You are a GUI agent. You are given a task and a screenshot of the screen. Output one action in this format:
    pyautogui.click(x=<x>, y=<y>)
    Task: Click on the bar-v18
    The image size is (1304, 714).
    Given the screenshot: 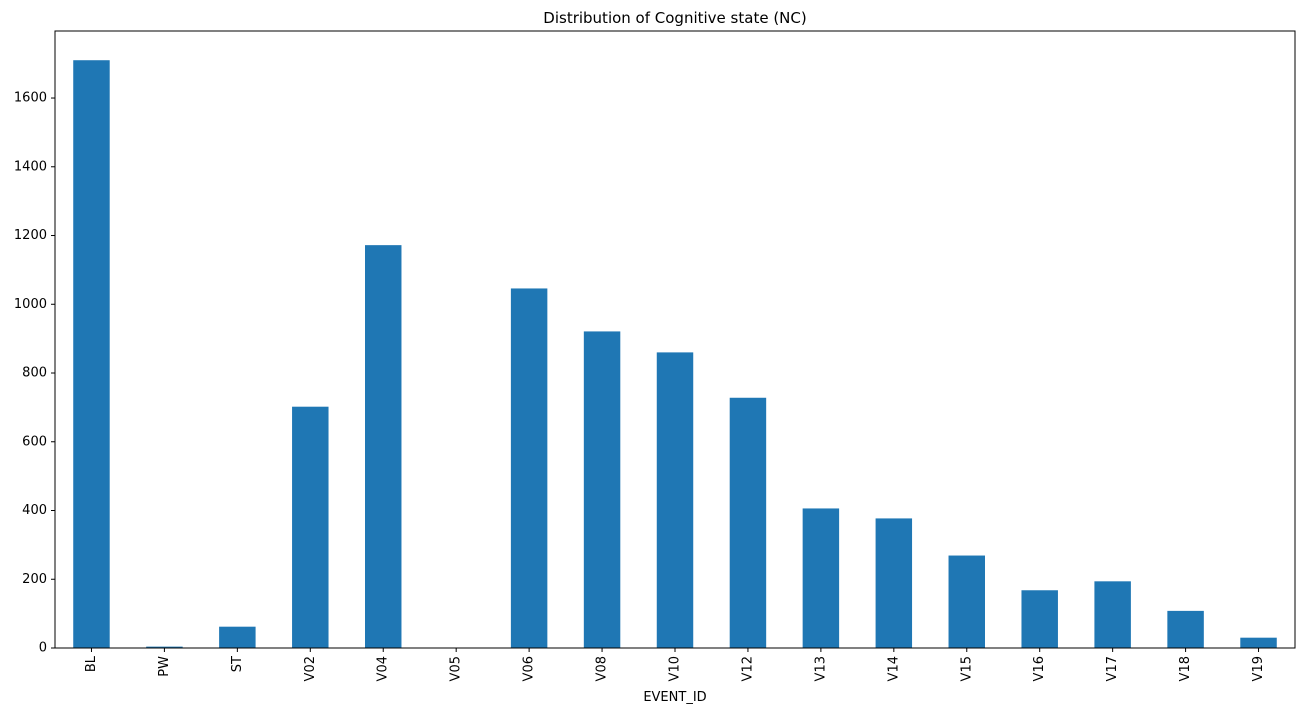 What is the action you would take?
    pyautogui.click(x=1185, y=629)
    